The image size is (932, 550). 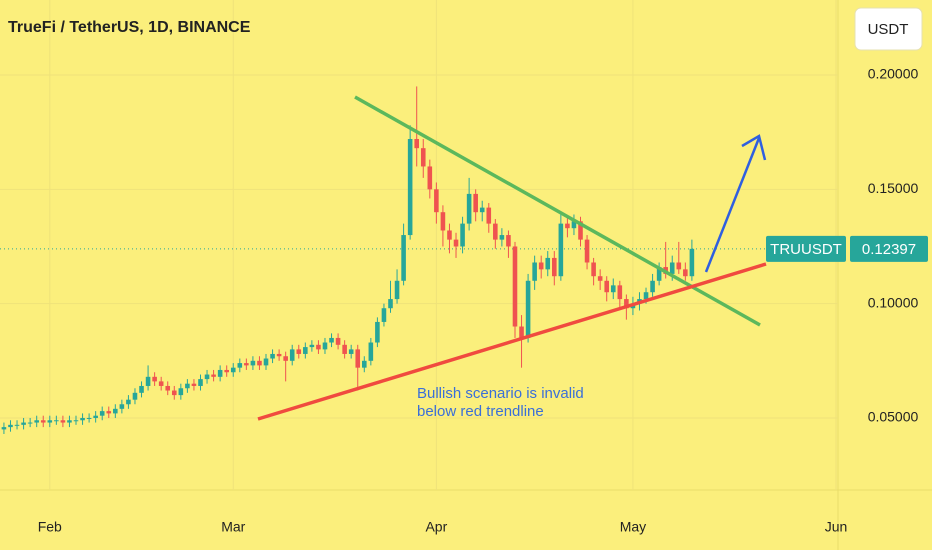 I want to click on currency-button-label: USDT, so click(x=888, y=29).